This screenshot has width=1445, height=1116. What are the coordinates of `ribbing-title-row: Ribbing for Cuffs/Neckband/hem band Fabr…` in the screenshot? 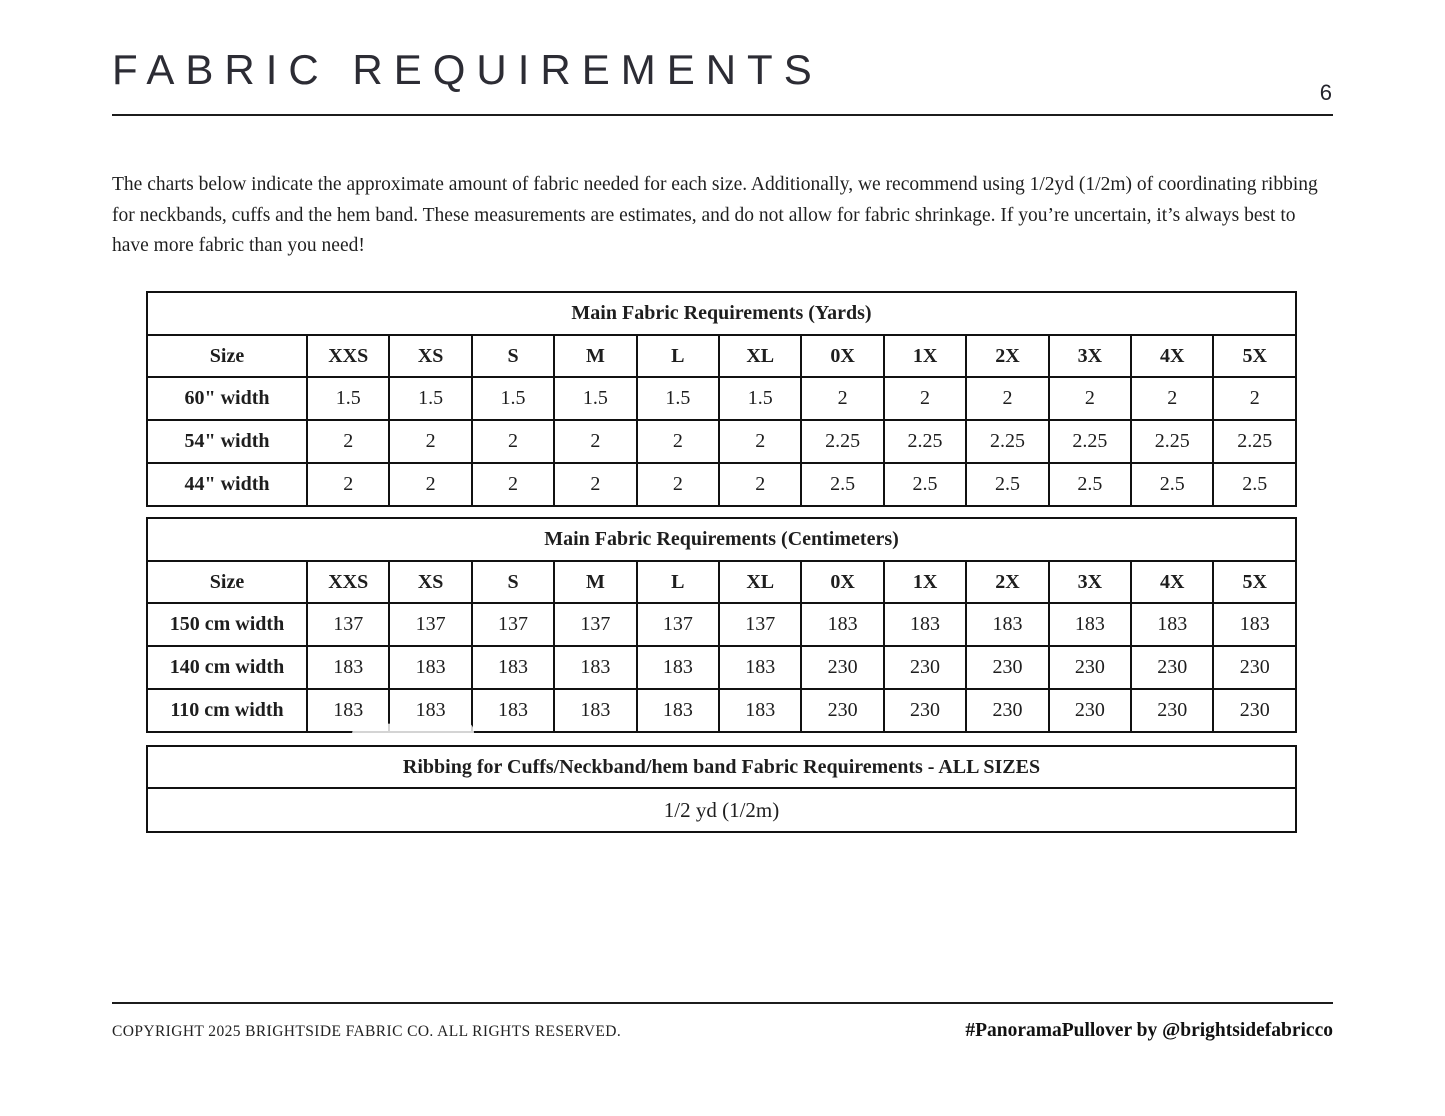 It's located at (721, 767).